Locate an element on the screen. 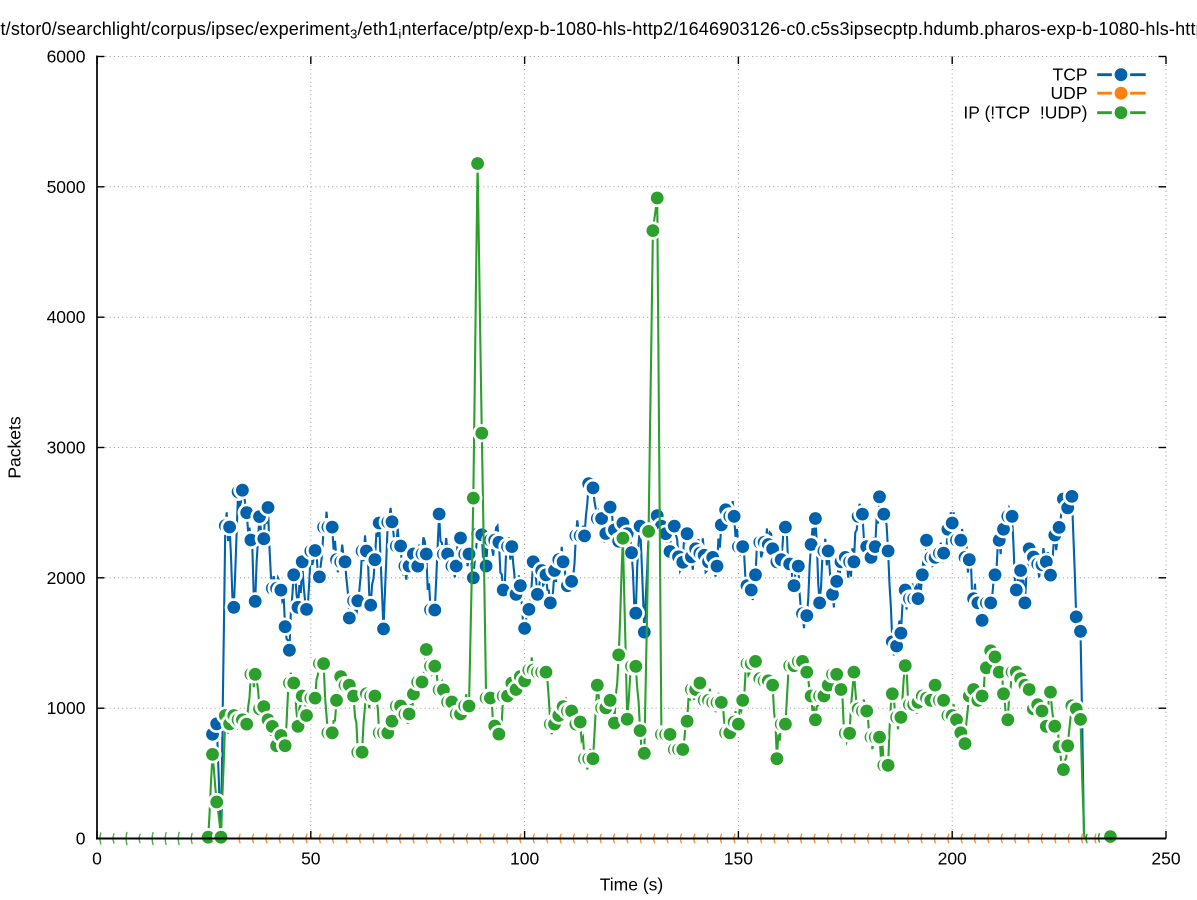 The height and width of the screenshot is (900, 1197). svg-text: Packets is located at coordinates (15, 447).